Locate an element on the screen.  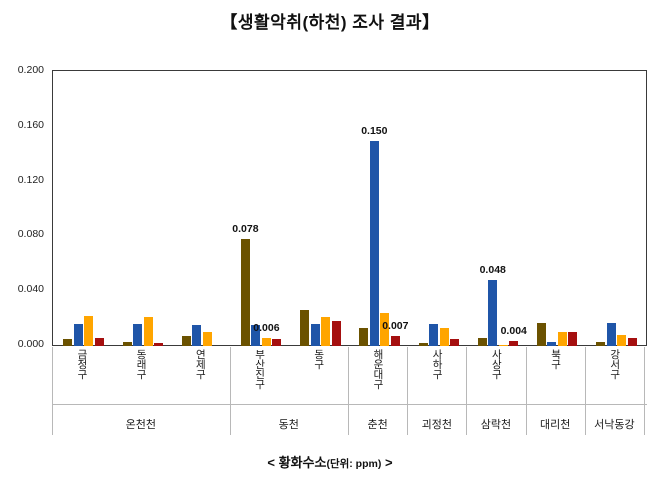
category-tick-강서구: 강서구 is located at coordinates (614, 376).